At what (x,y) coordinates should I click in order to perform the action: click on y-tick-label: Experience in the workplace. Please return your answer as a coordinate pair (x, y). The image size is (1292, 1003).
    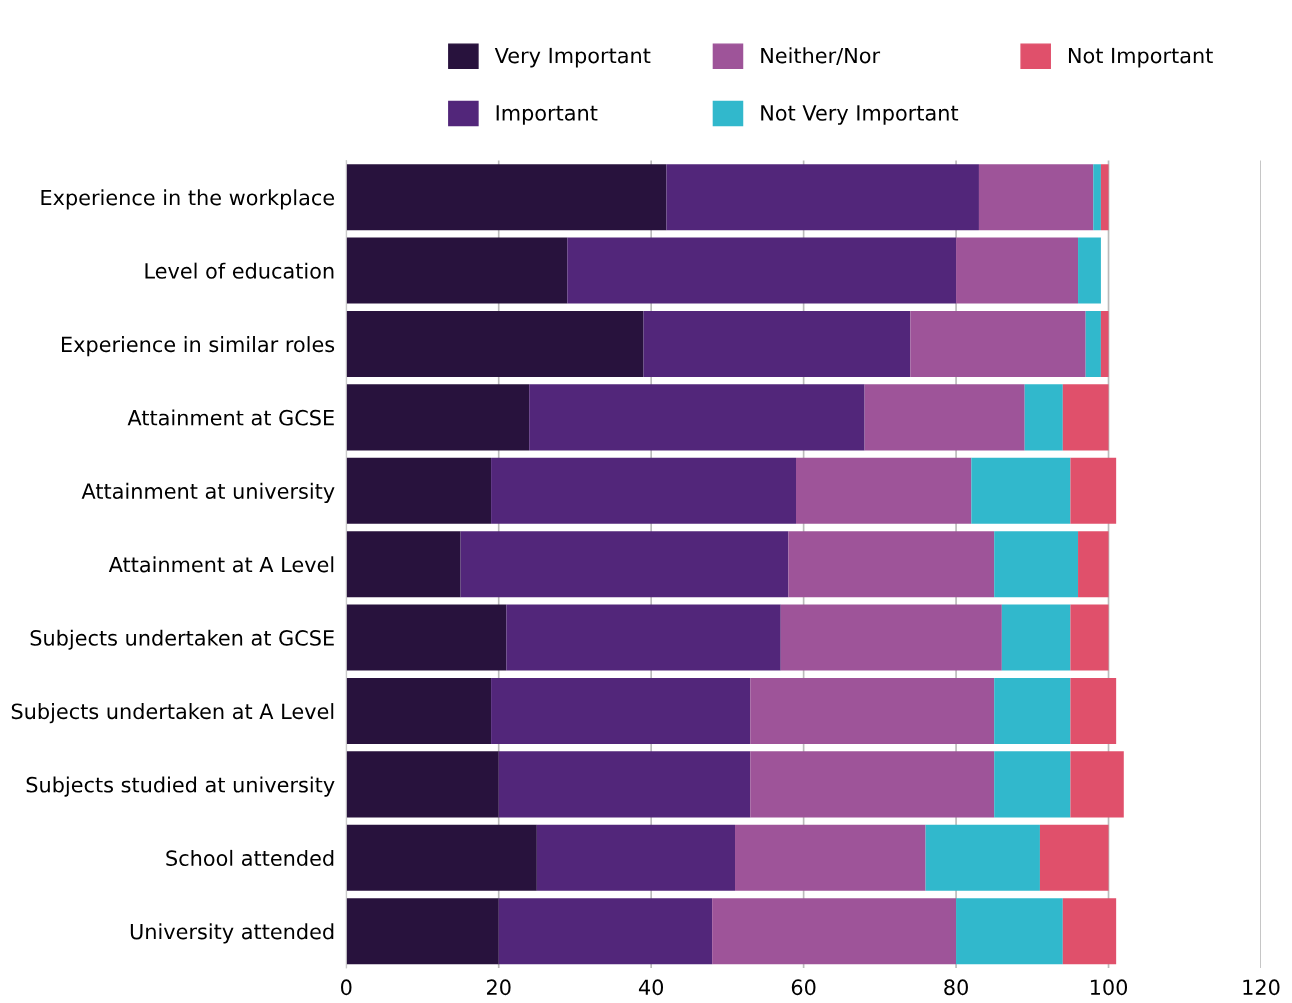
    Looking at the image, I should click on (188, 199).